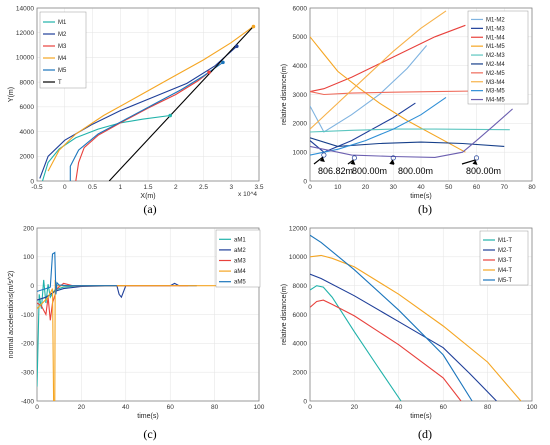  Describe the element at coordinates (240, 240) in the screenshot. I see `legend-label: aM1` at that location.